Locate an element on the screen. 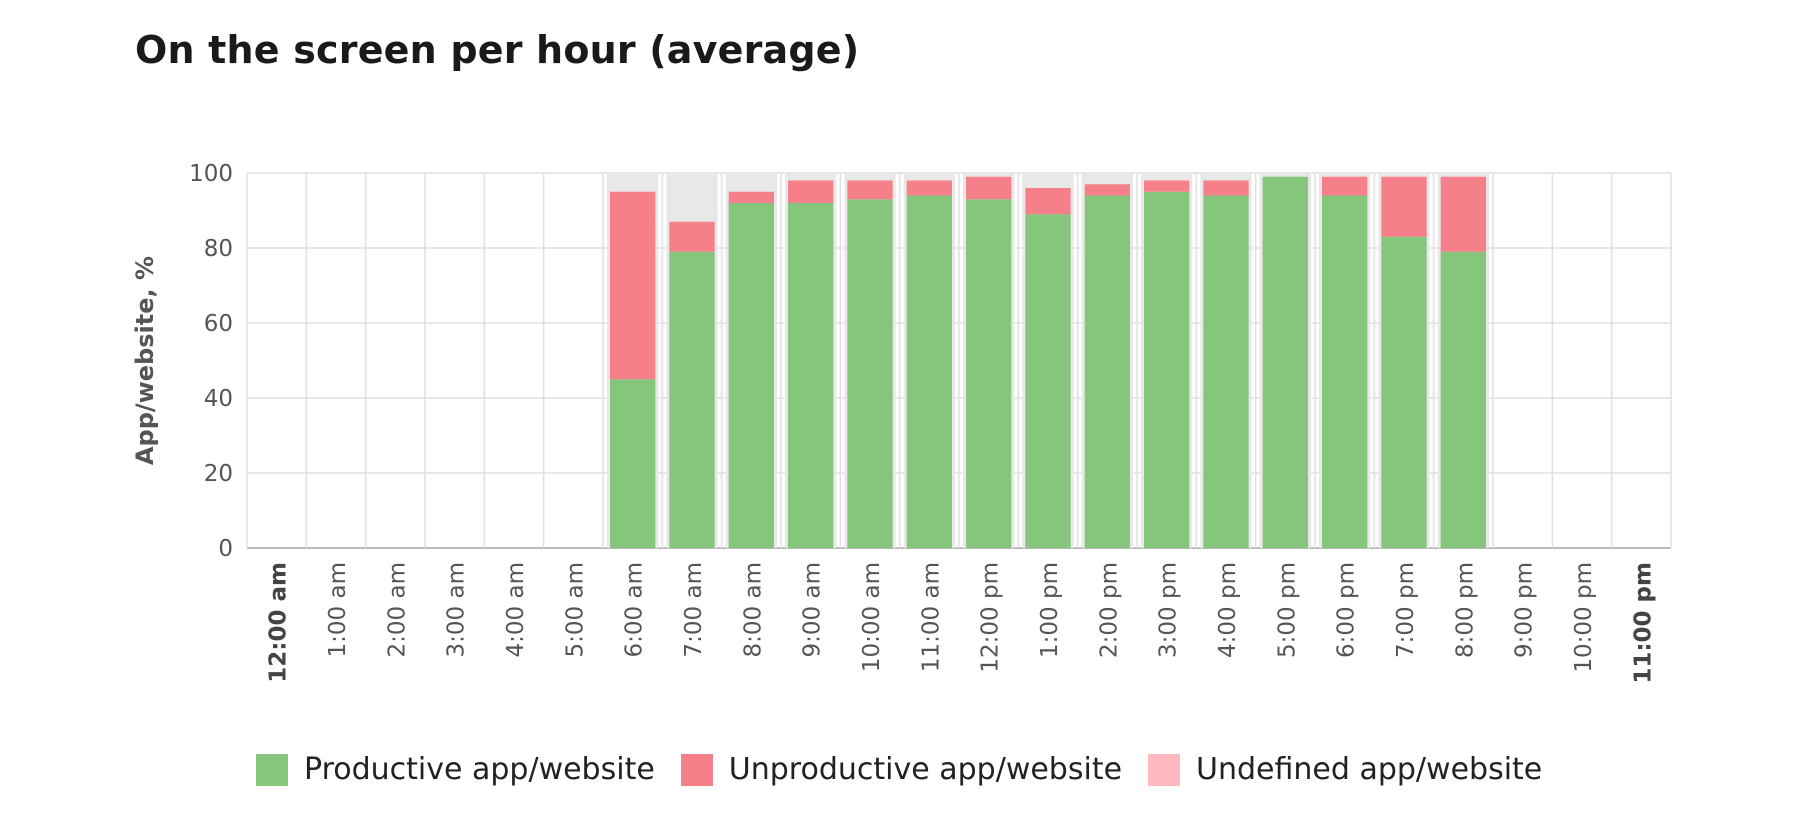 The image size is (1800, 819). y-tick-label: 60 is located at coordinates (218, 324).